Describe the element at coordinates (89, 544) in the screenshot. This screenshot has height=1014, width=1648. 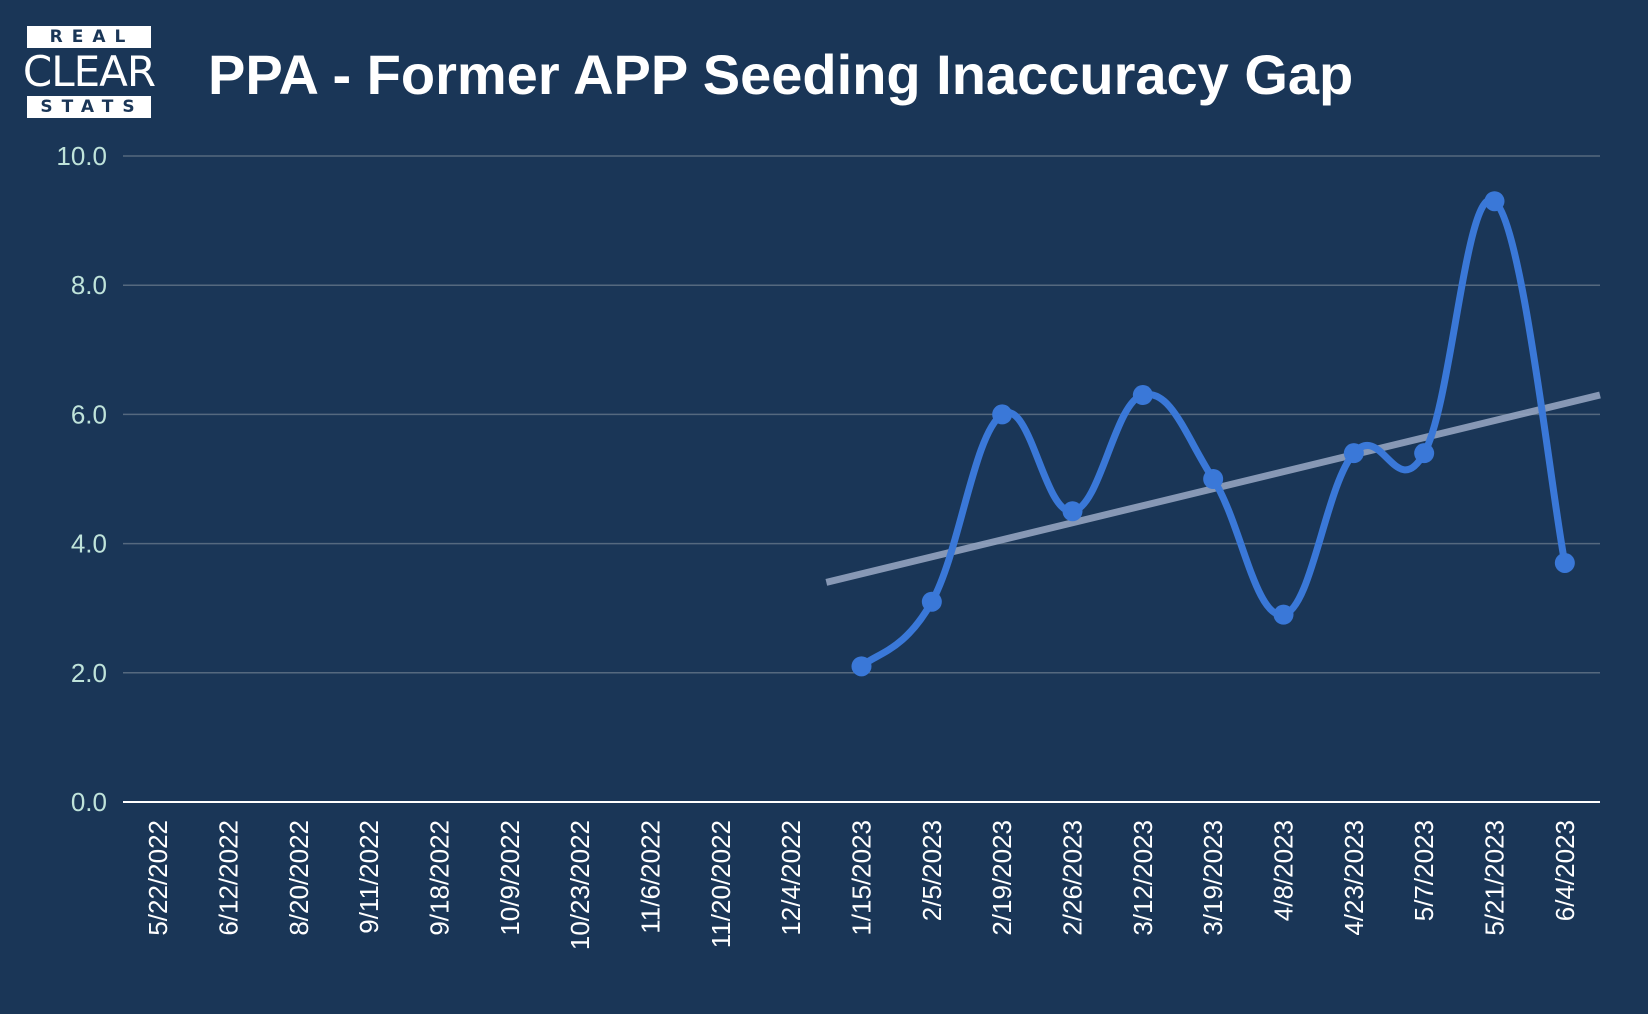
I see `y-tick-label: 4.0` at that location.